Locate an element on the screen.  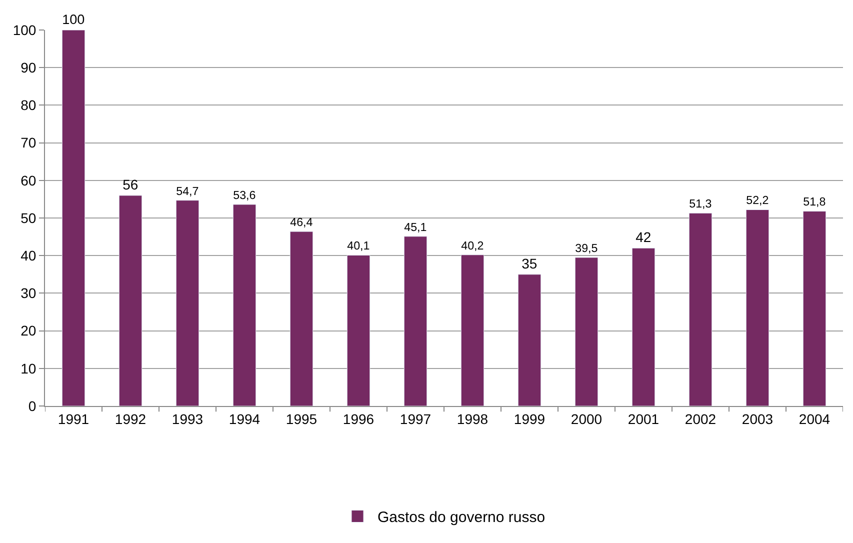
data-label: 56 is located at coordinates (130, 184).